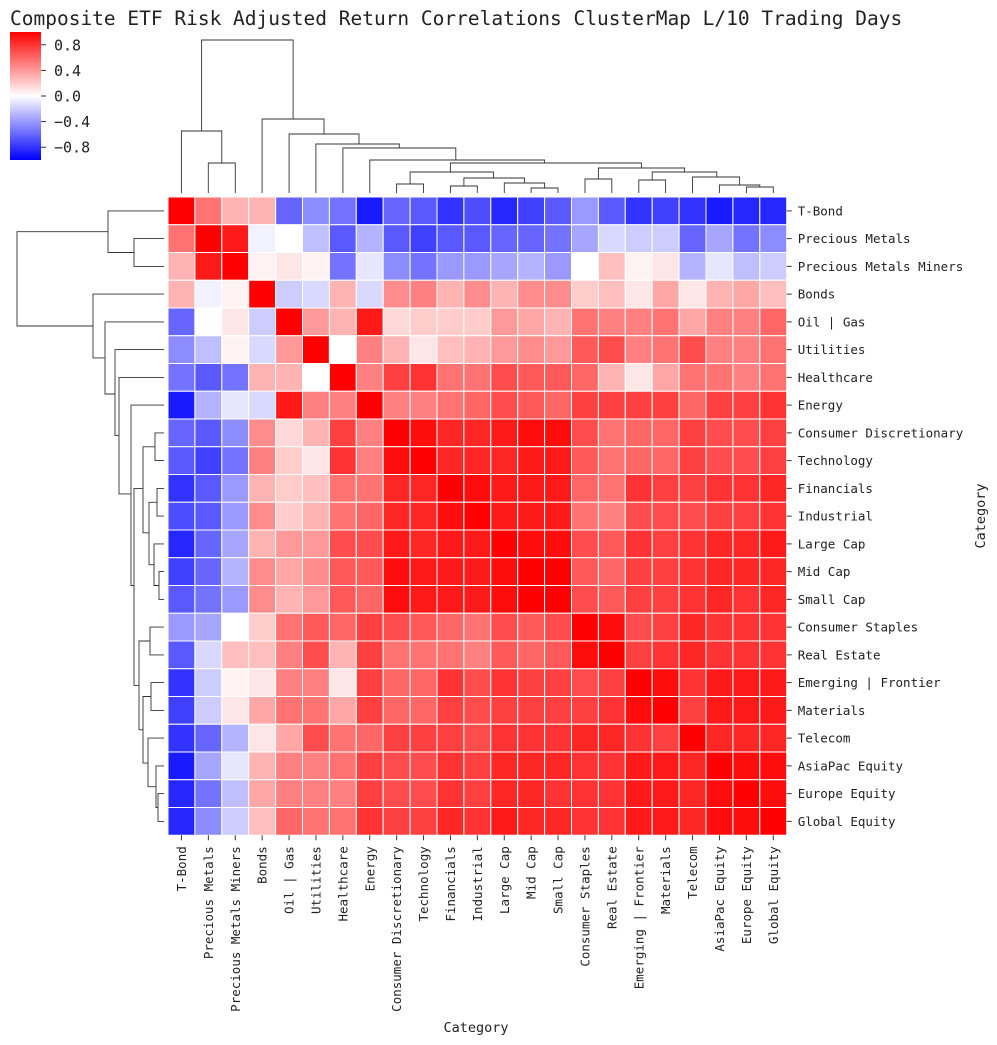 This screenshot has height=1045, width=997. What do you see at coordinates (159, 447) in the screenshot?
I see `row-dendrogram-link` at bounding box center [159, 447].